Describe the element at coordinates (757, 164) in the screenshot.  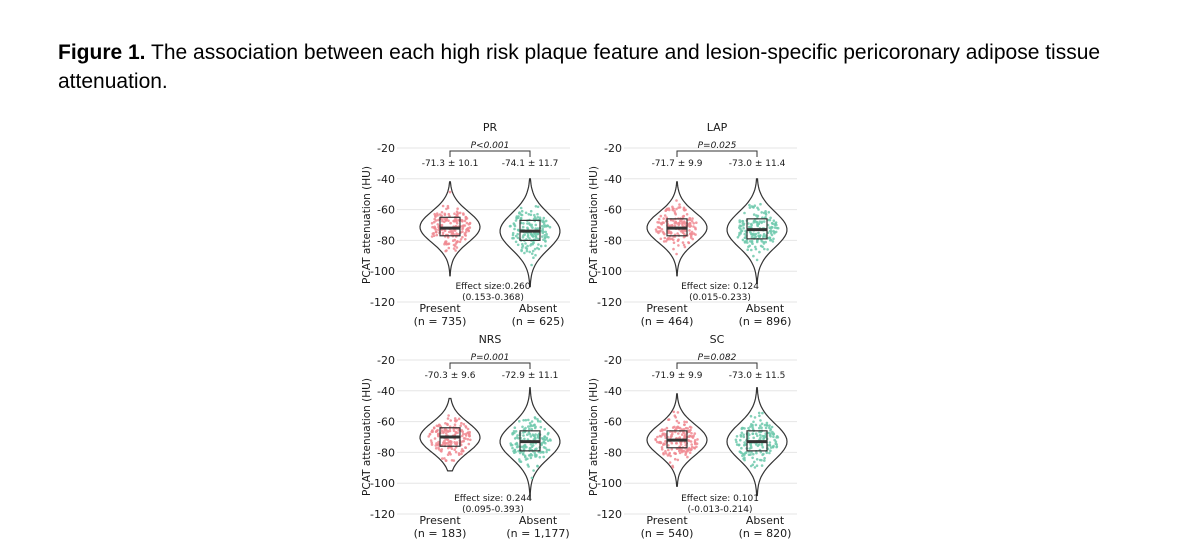
I see `stat-label-absent: -73.0 ± 11.4` at that location.